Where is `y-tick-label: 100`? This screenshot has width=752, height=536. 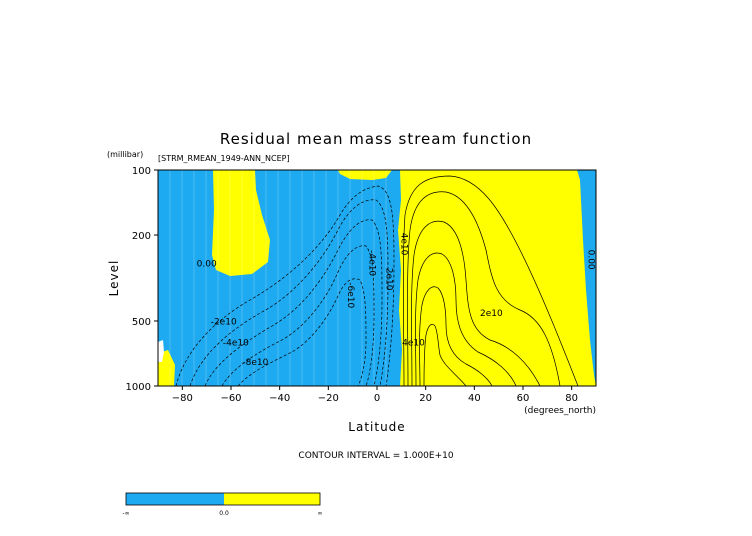 y-tick-label: 100 is located at coordinates (141, 171).